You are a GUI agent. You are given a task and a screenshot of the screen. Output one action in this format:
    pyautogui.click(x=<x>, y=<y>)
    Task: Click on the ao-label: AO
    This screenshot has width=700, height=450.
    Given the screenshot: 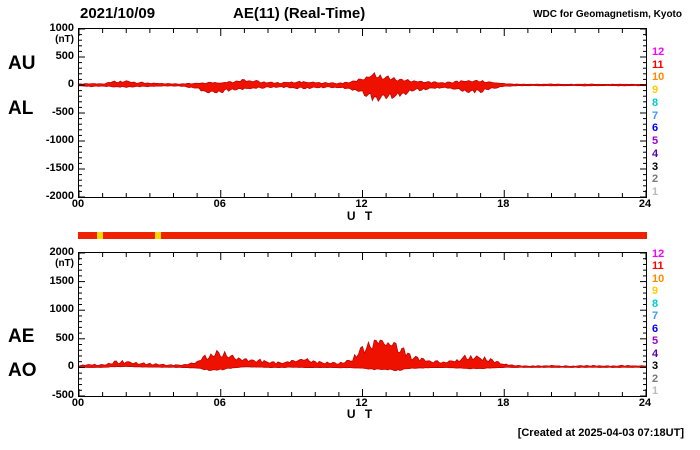 What is the action you would take?
    pyautogui.click(x=22, y=370)
    